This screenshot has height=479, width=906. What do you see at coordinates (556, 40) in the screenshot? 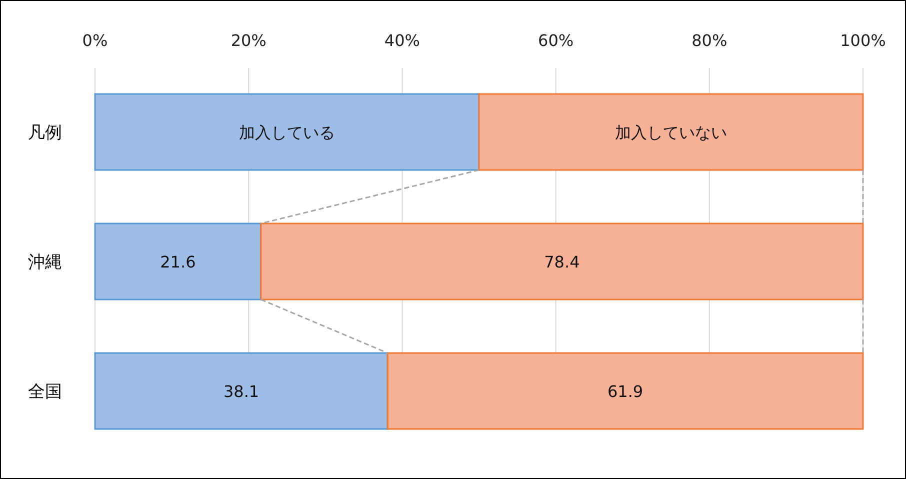
I see `x-tick-label: 60%` at bounding box center [556, 40].